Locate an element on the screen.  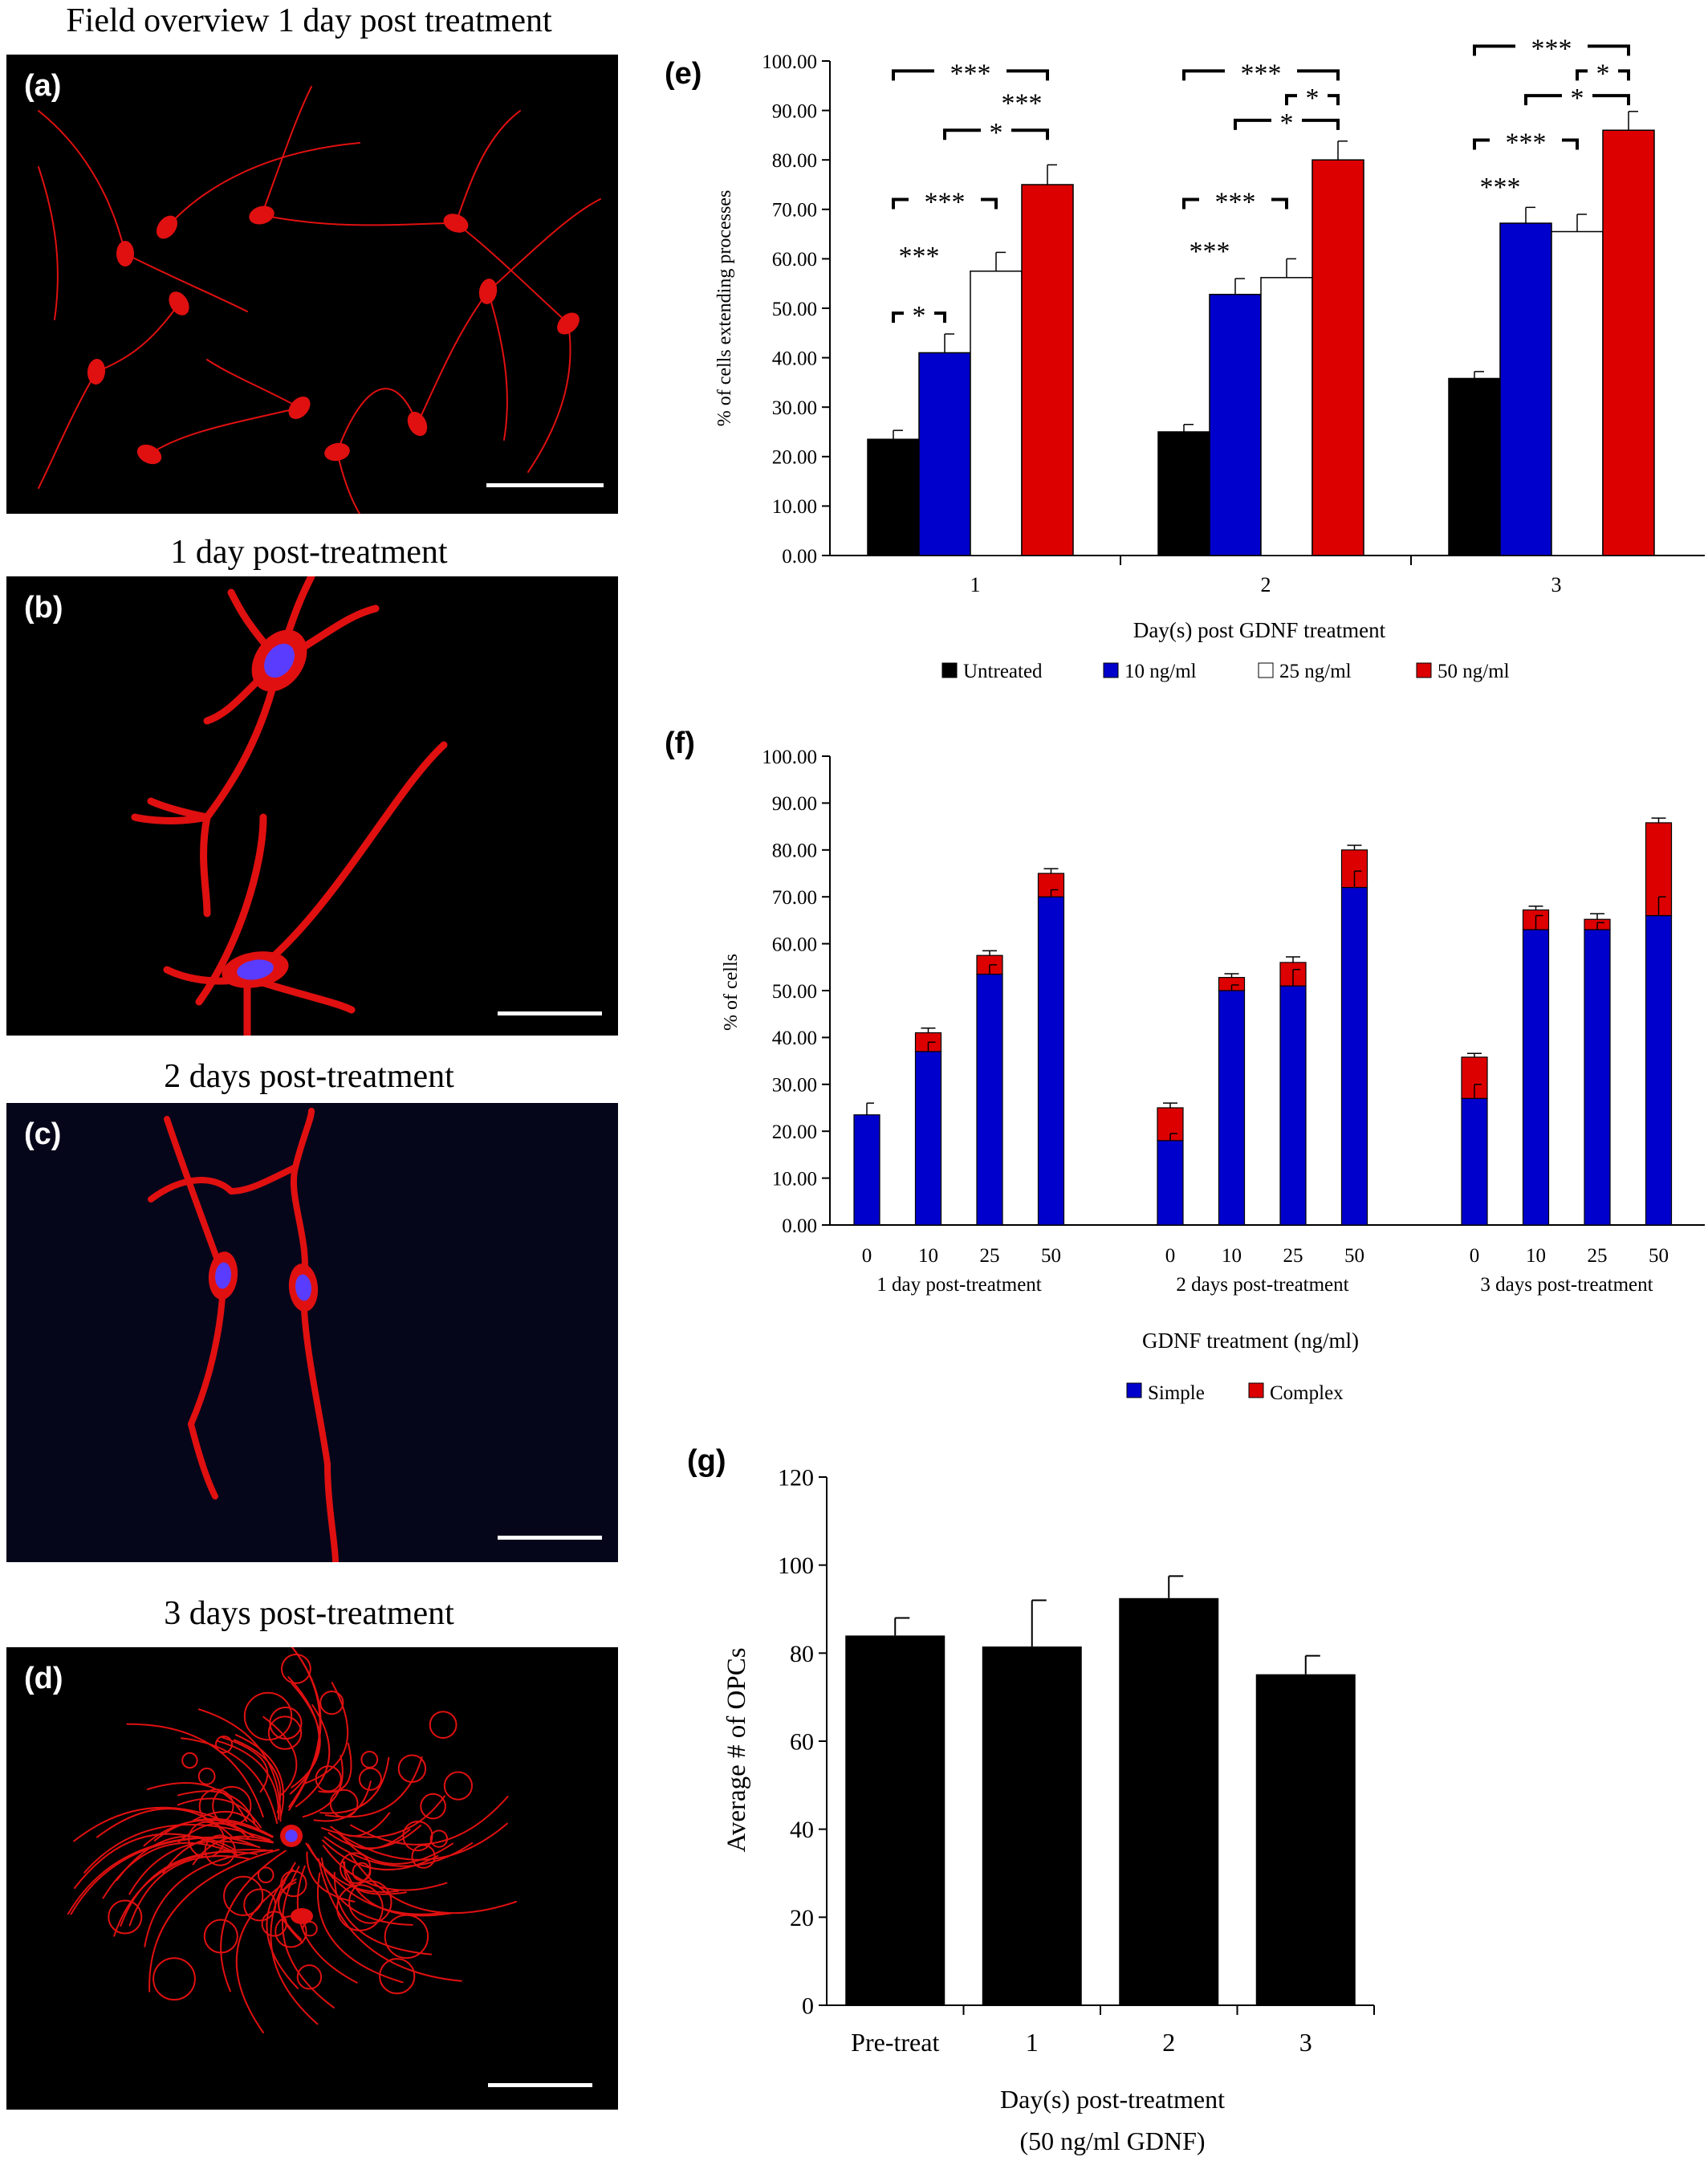
chart-g-y-tick-label: 0 is located at coordinates (808, 2007).